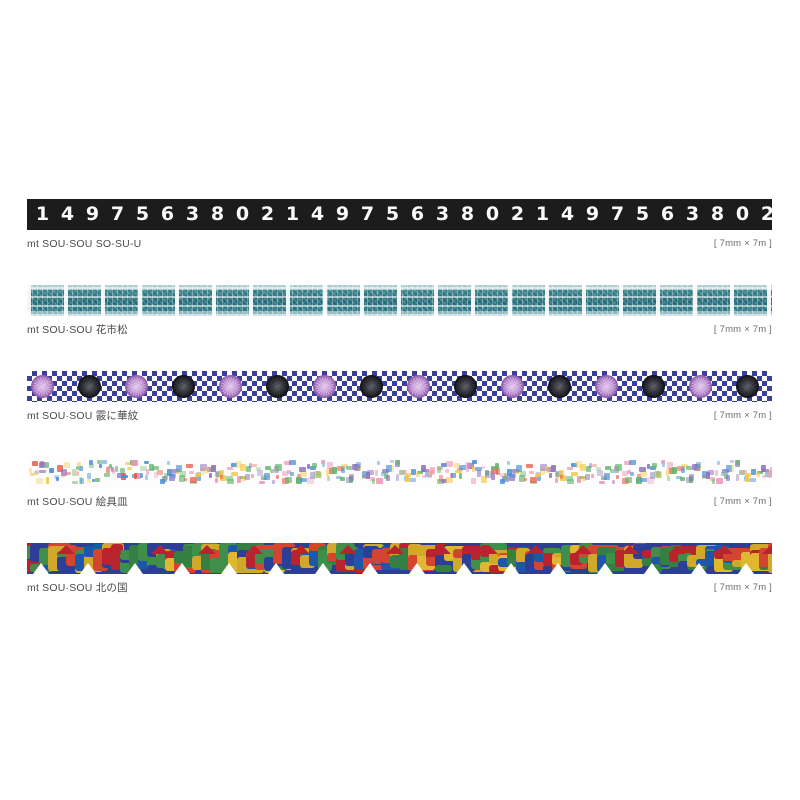 This screenshot has height=800, width=800. What do you see at coordinates (392, 214) in the screenshot?
I see `numeral-glyph: 5` at bounding box center [392, 214].